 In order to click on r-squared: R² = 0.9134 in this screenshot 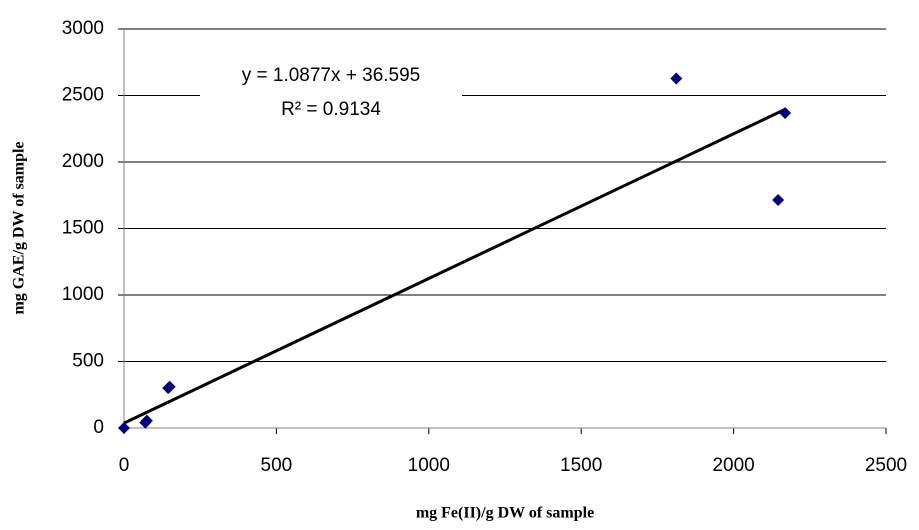, I will do `click(331, 109)`.